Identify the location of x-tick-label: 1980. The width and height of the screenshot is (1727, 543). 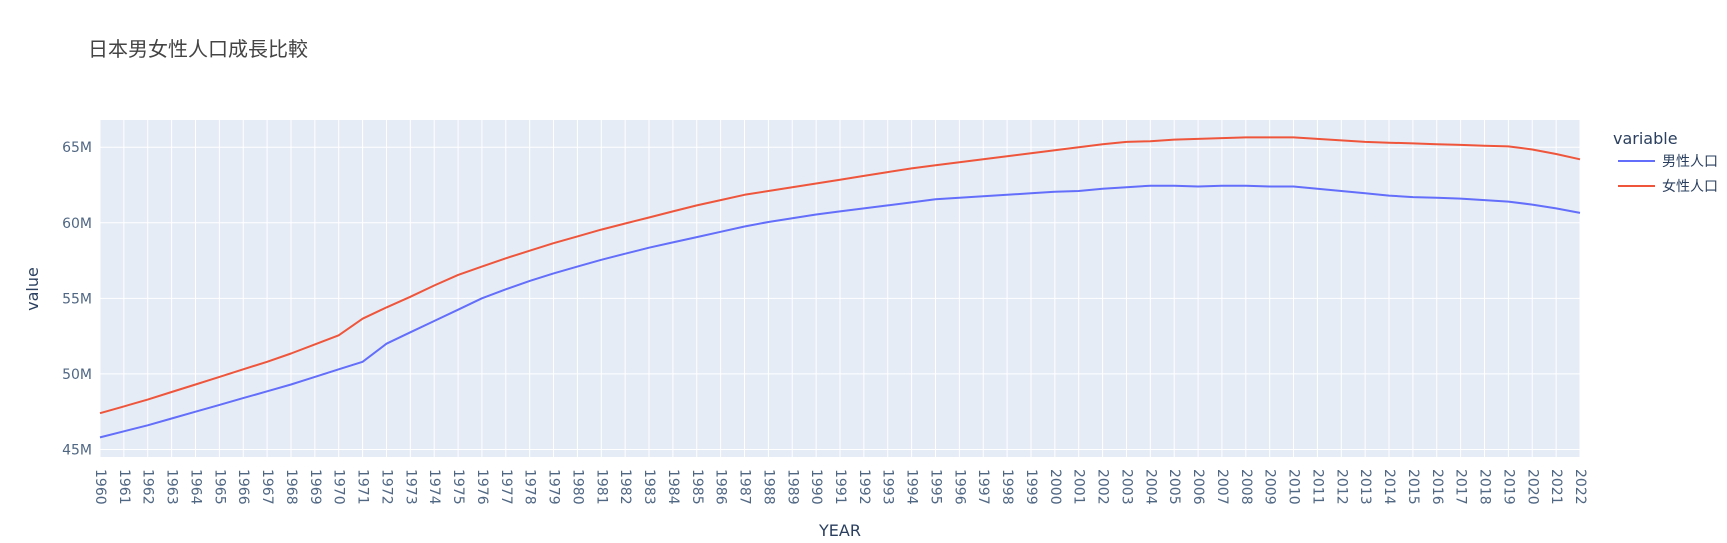
(577, 487).